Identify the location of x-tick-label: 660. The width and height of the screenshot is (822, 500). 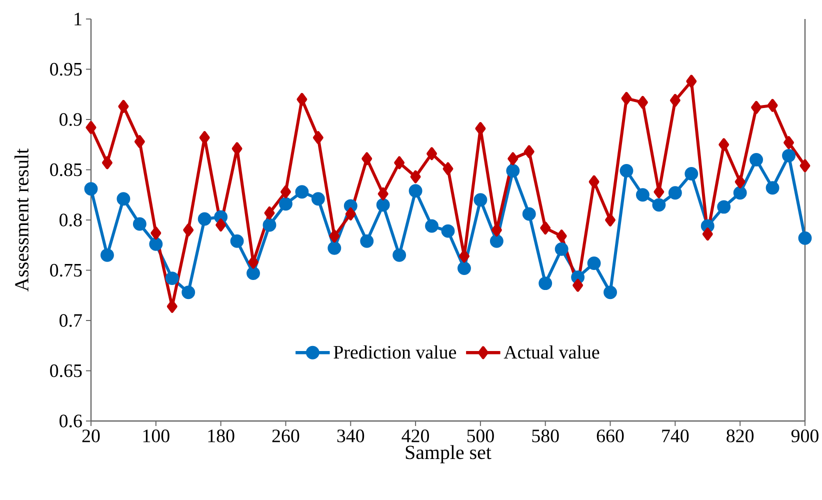
(610, 436).